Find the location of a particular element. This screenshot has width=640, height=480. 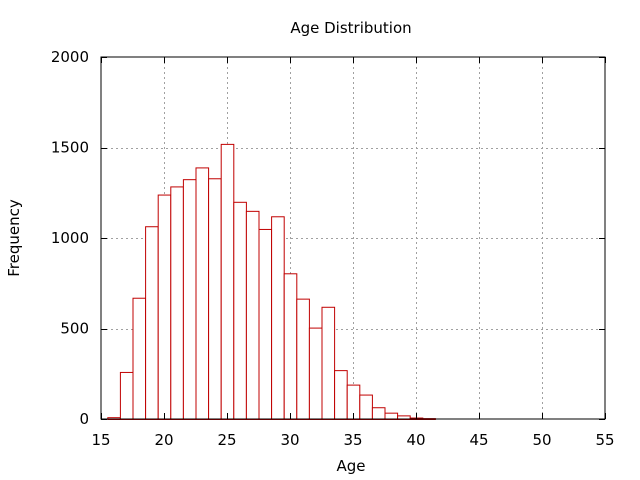

y-tick-label: 2000 is located at coordinates (70, 57).